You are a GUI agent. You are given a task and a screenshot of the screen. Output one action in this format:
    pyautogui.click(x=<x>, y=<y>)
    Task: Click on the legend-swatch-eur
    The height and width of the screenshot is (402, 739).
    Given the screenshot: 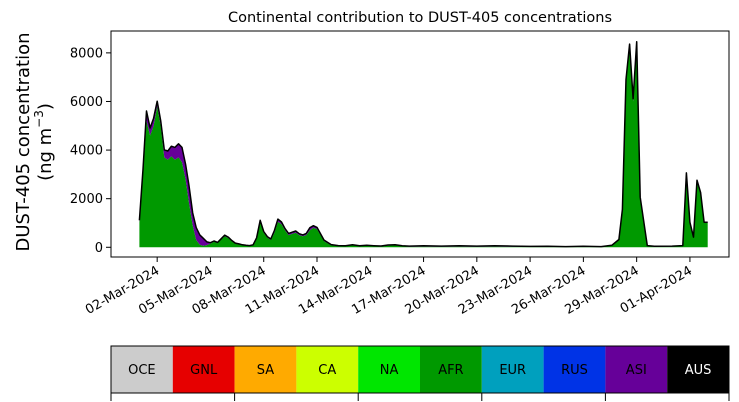 What is the action you would take?
    pyautogui.click(x=512, y=369)
    